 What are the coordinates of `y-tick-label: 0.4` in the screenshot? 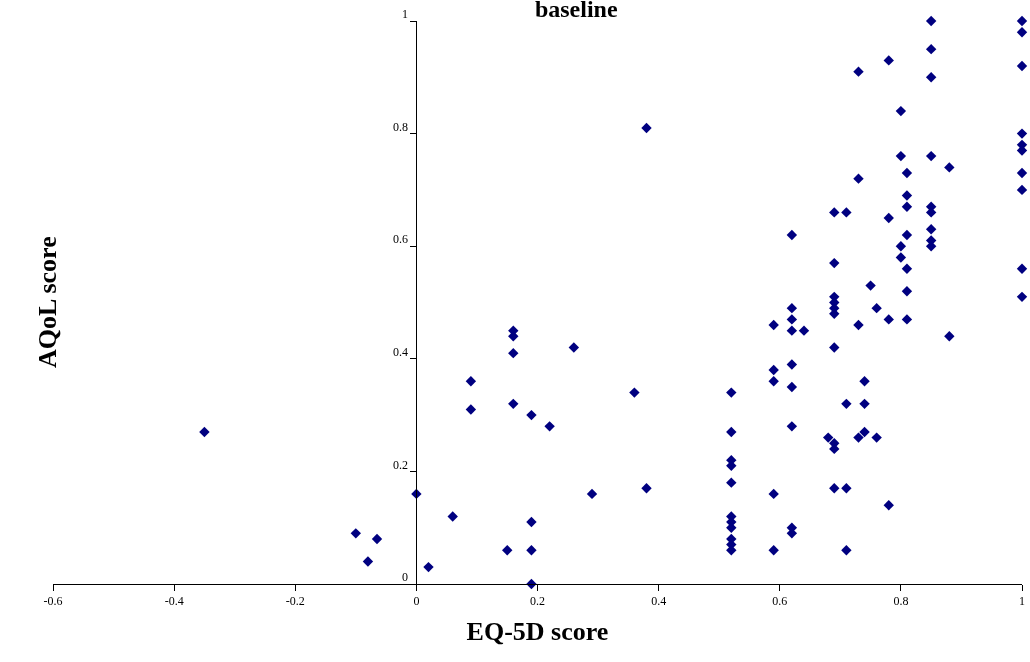 It's located at (400, 352).